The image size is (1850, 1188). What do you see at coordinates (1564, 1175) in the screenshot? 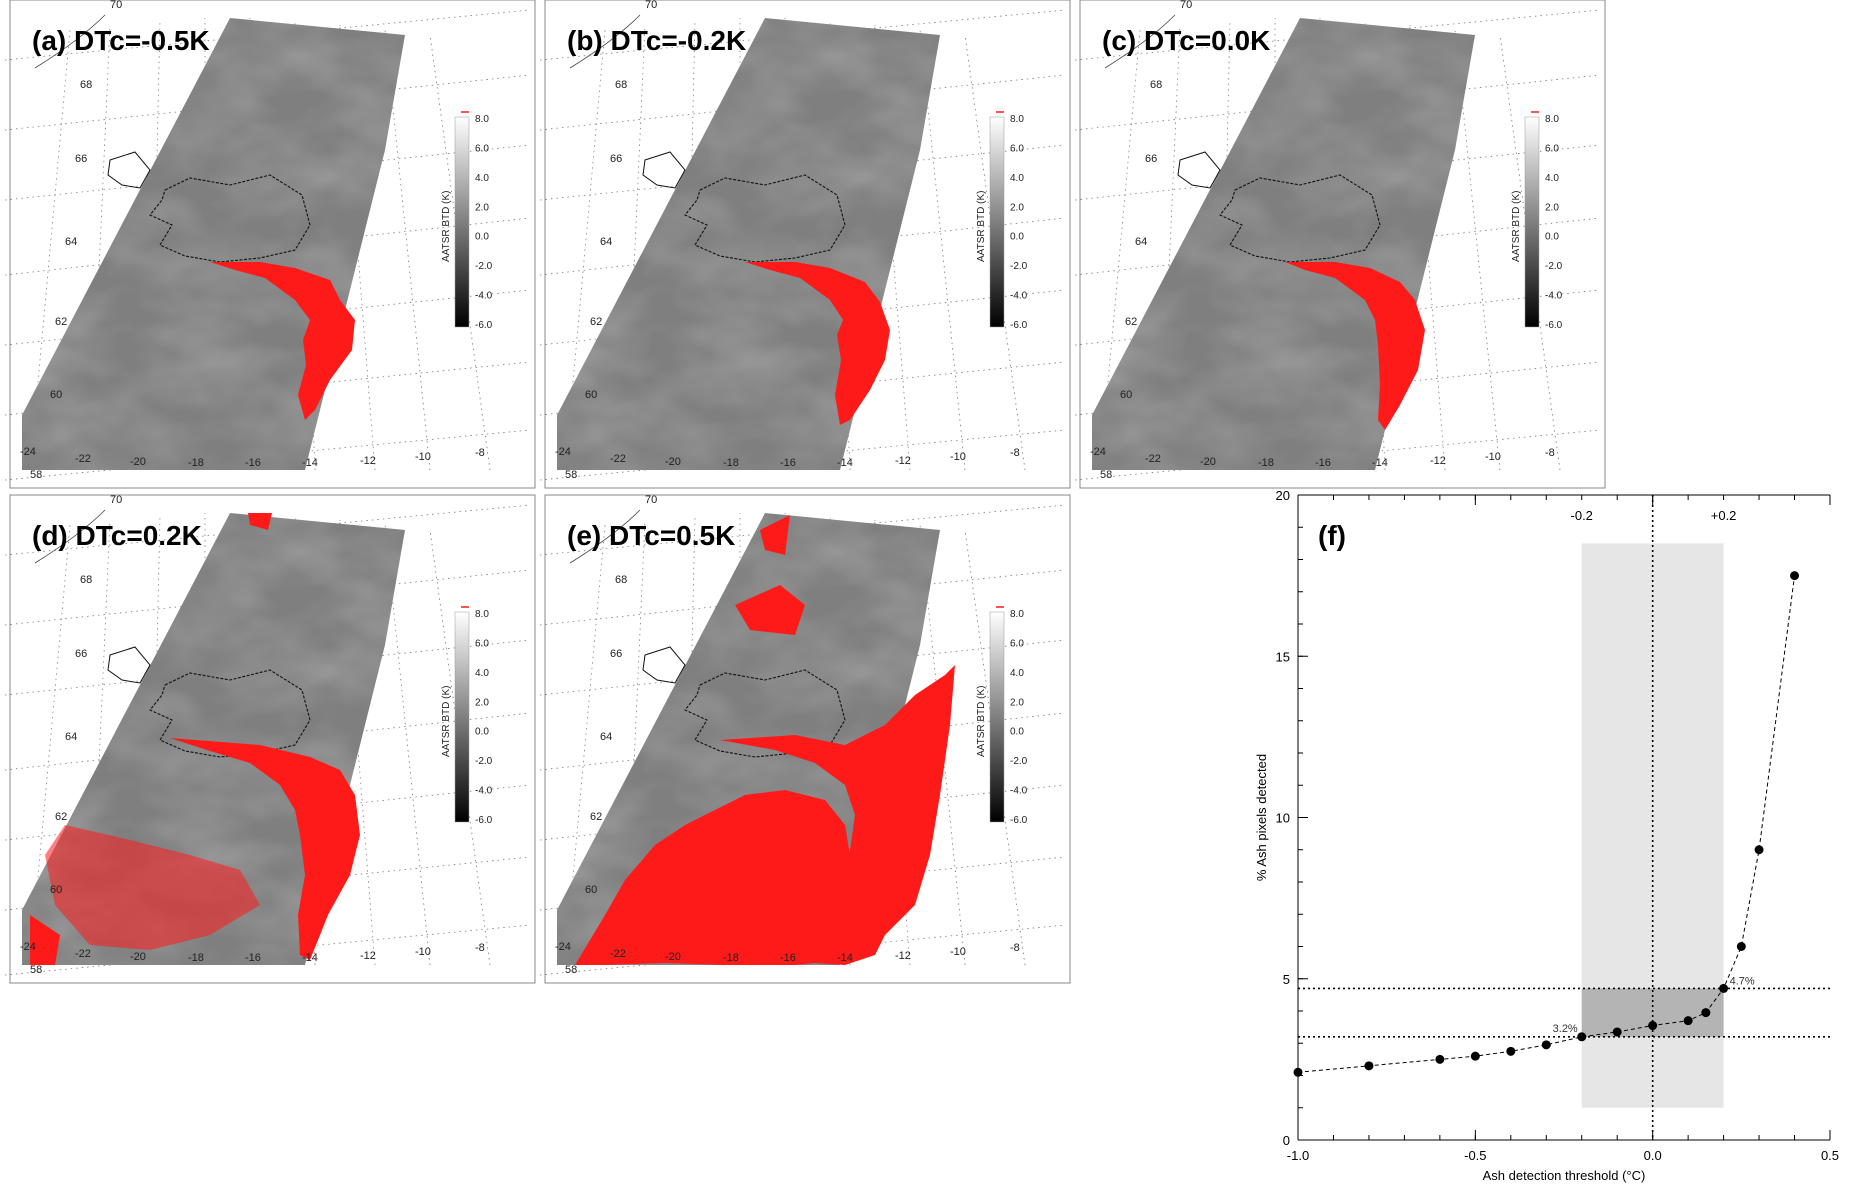
I see `x-axis-label: Ash detection threshold (°C)` at bounding box center [1564, 1175].